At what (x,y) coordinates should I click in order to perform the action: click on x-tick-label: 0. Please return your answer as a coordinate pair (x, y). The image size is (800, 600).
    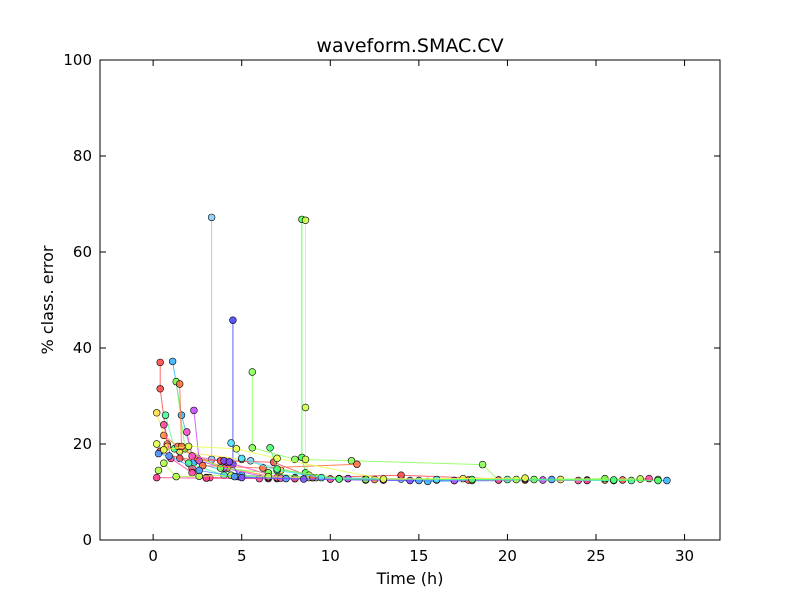
    Looking at the image, I should click on (153, 556).